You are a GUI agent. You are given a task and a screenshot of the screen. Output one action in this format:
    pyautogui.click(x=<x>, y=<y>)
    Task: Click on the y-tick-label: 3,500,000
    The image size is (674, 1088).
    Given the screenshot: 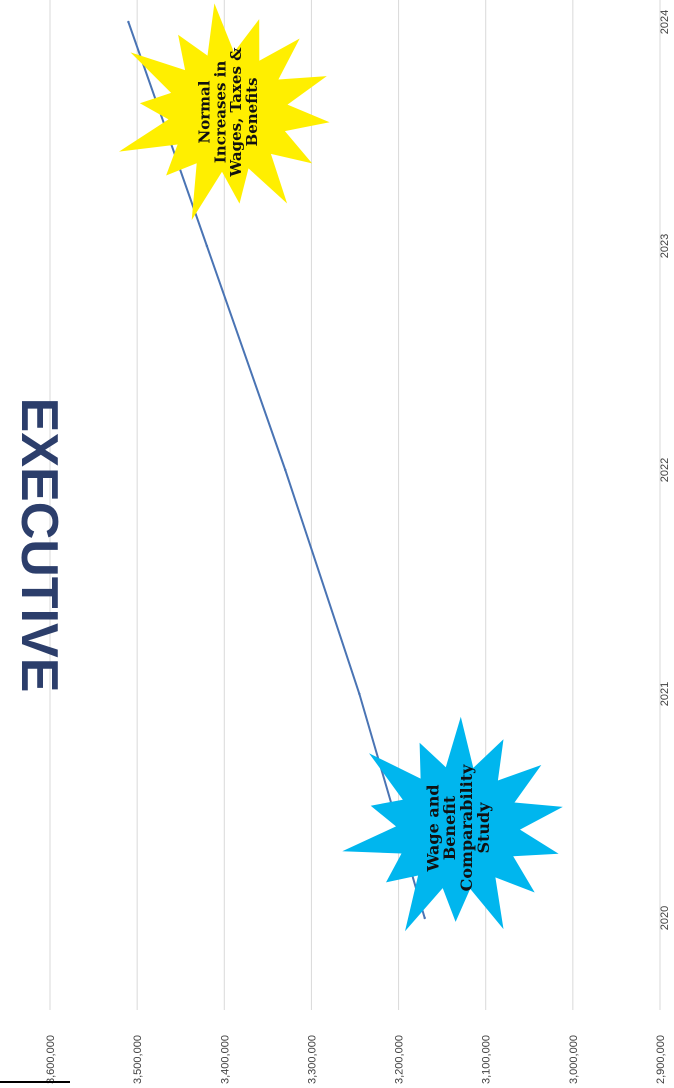 What is the action you would take?
    pyautogui.click(x=138, y=1059)
    